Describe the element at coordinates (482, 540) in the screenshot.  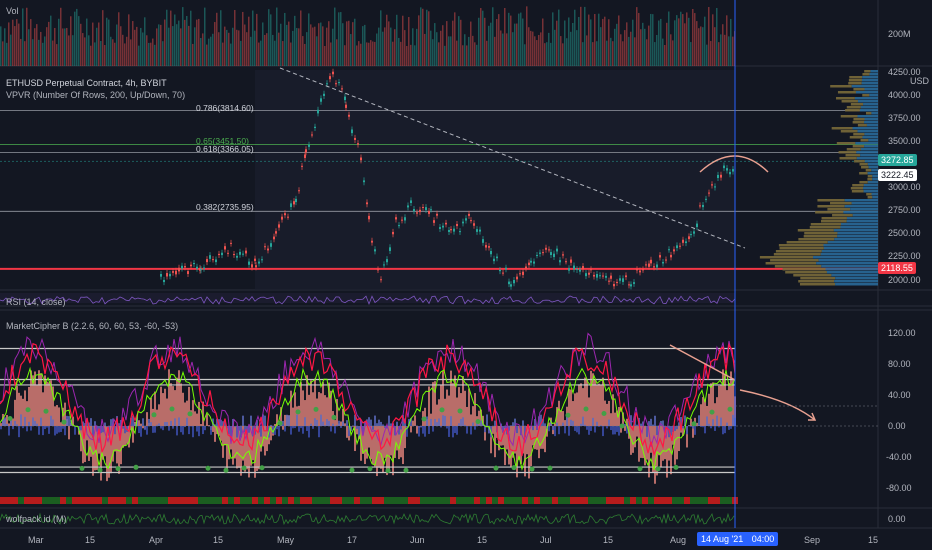
I see `time-axis-label: 15` at that location.